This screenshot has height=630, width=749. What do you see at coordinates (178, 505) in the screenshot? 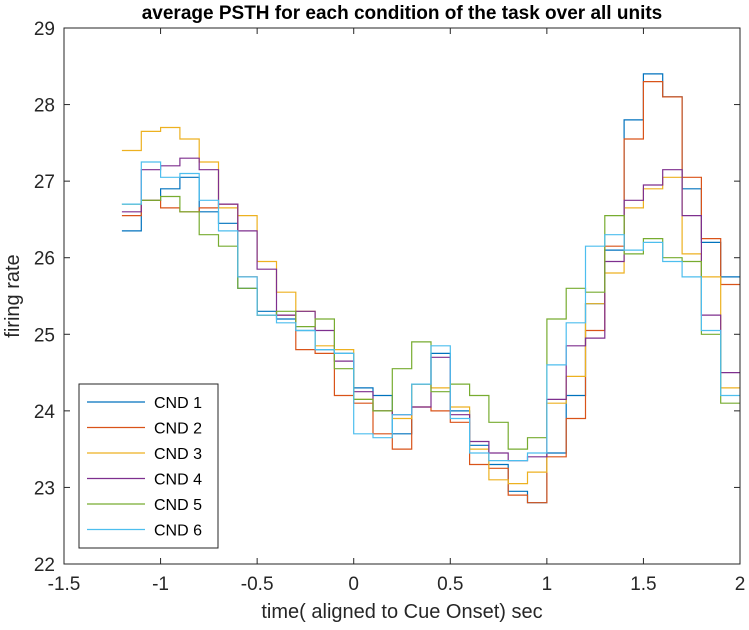
I see `legend-label-cnd-5: CND 5` at bounding box center [178, 505].